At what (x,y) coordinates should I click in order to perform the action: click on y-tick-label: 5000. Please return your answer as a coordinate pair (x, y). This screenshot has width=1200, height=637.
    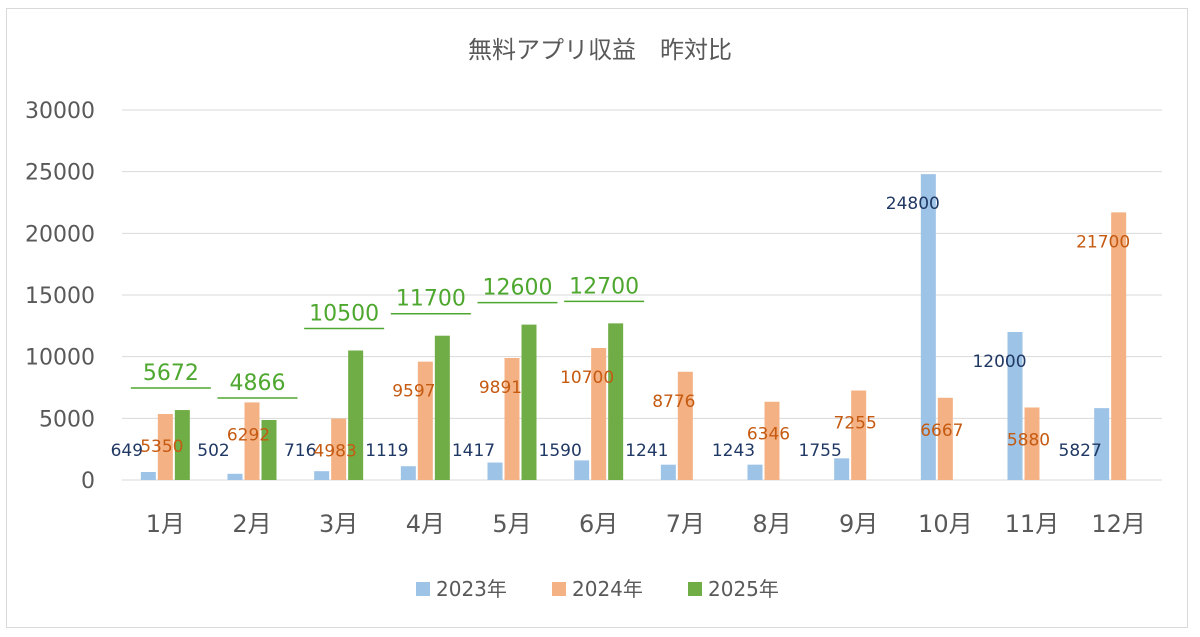
    Looking at the image, I should click on (67, 419).